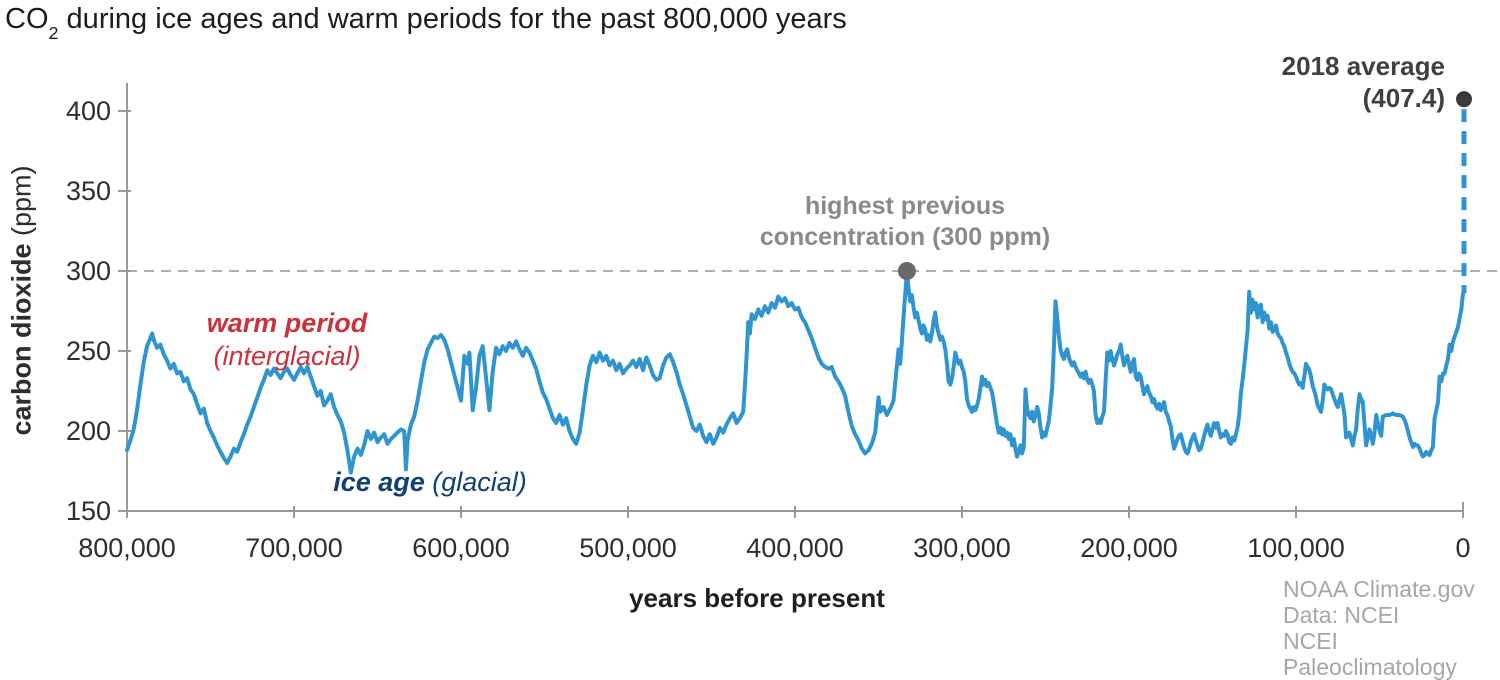  What do you see at coordinates (88, 191) in the screenshot?
I see `y-tick-label: 350` at bounding box center [88, 191].